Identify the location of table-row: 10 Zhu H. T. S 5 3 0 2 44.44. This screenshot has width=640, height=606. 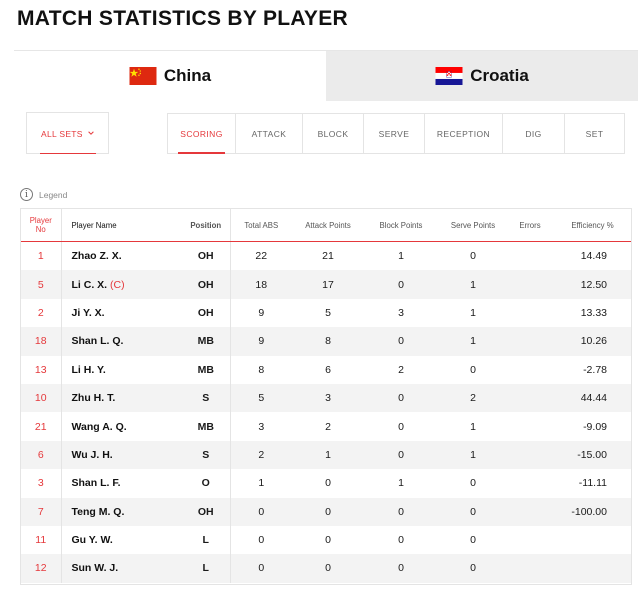
(326, 398).